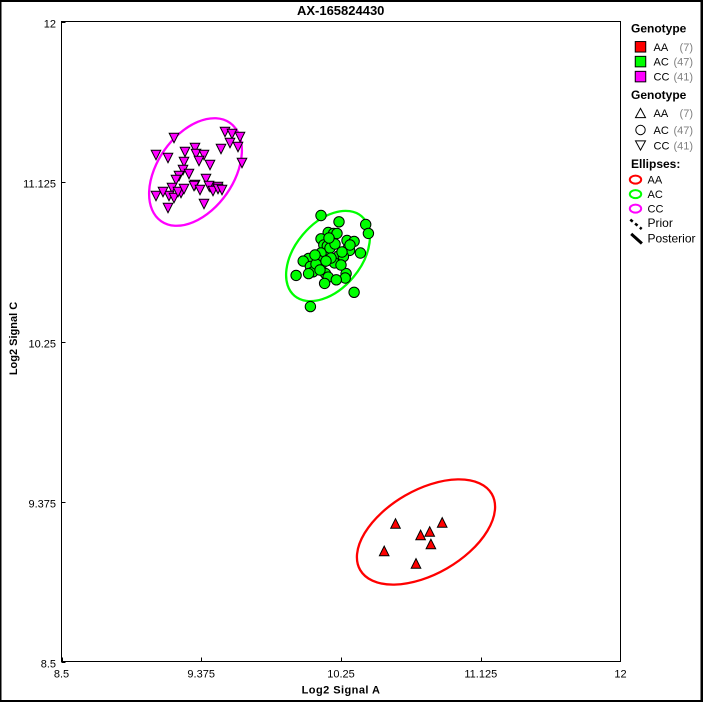 The width and height of the screenshot is (703, 707). Describe the element at coordinates (672, 239) in the screenshot. I see `svg-text: Posterior` at that location.